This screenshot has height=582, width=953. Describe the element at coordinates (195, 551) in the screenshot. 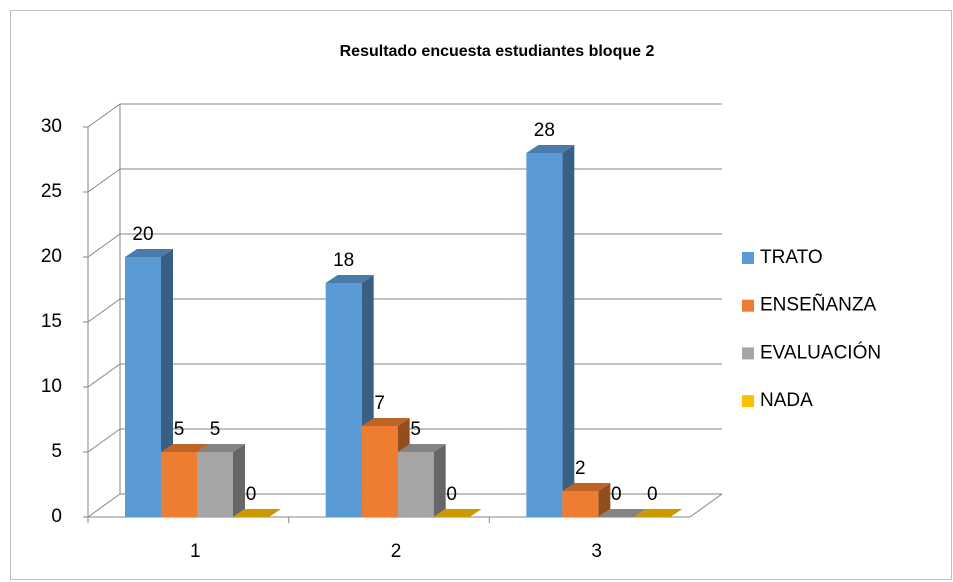

I see `x-tick-label: 1` at that location.